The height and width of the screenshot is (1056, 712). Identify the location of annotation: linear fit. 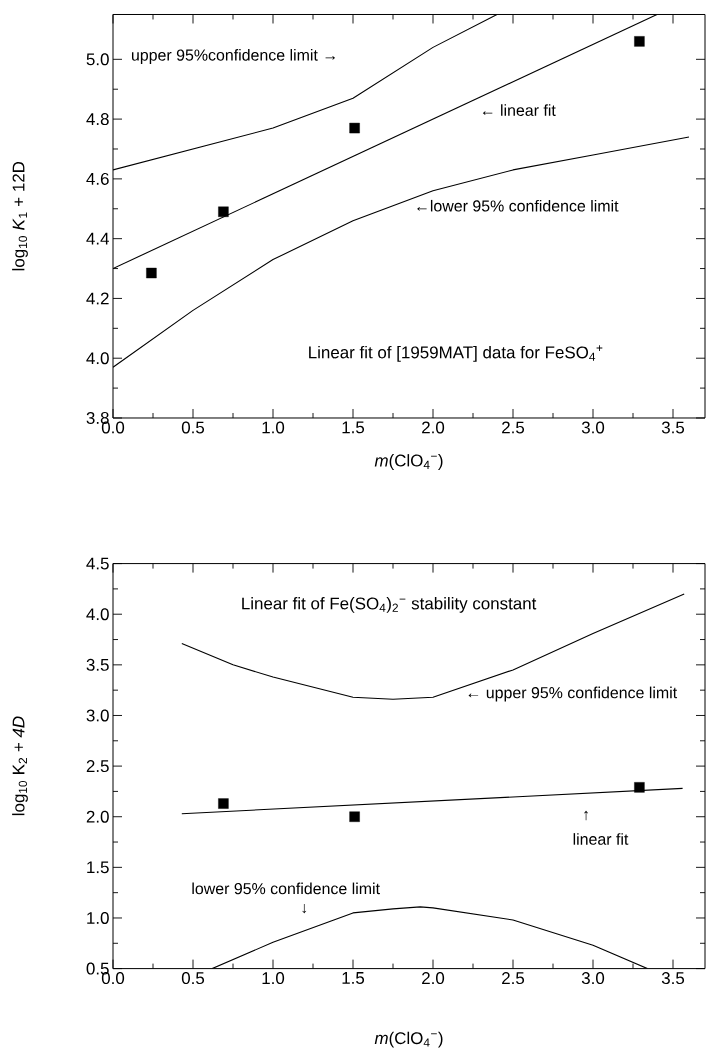
(601, 839).